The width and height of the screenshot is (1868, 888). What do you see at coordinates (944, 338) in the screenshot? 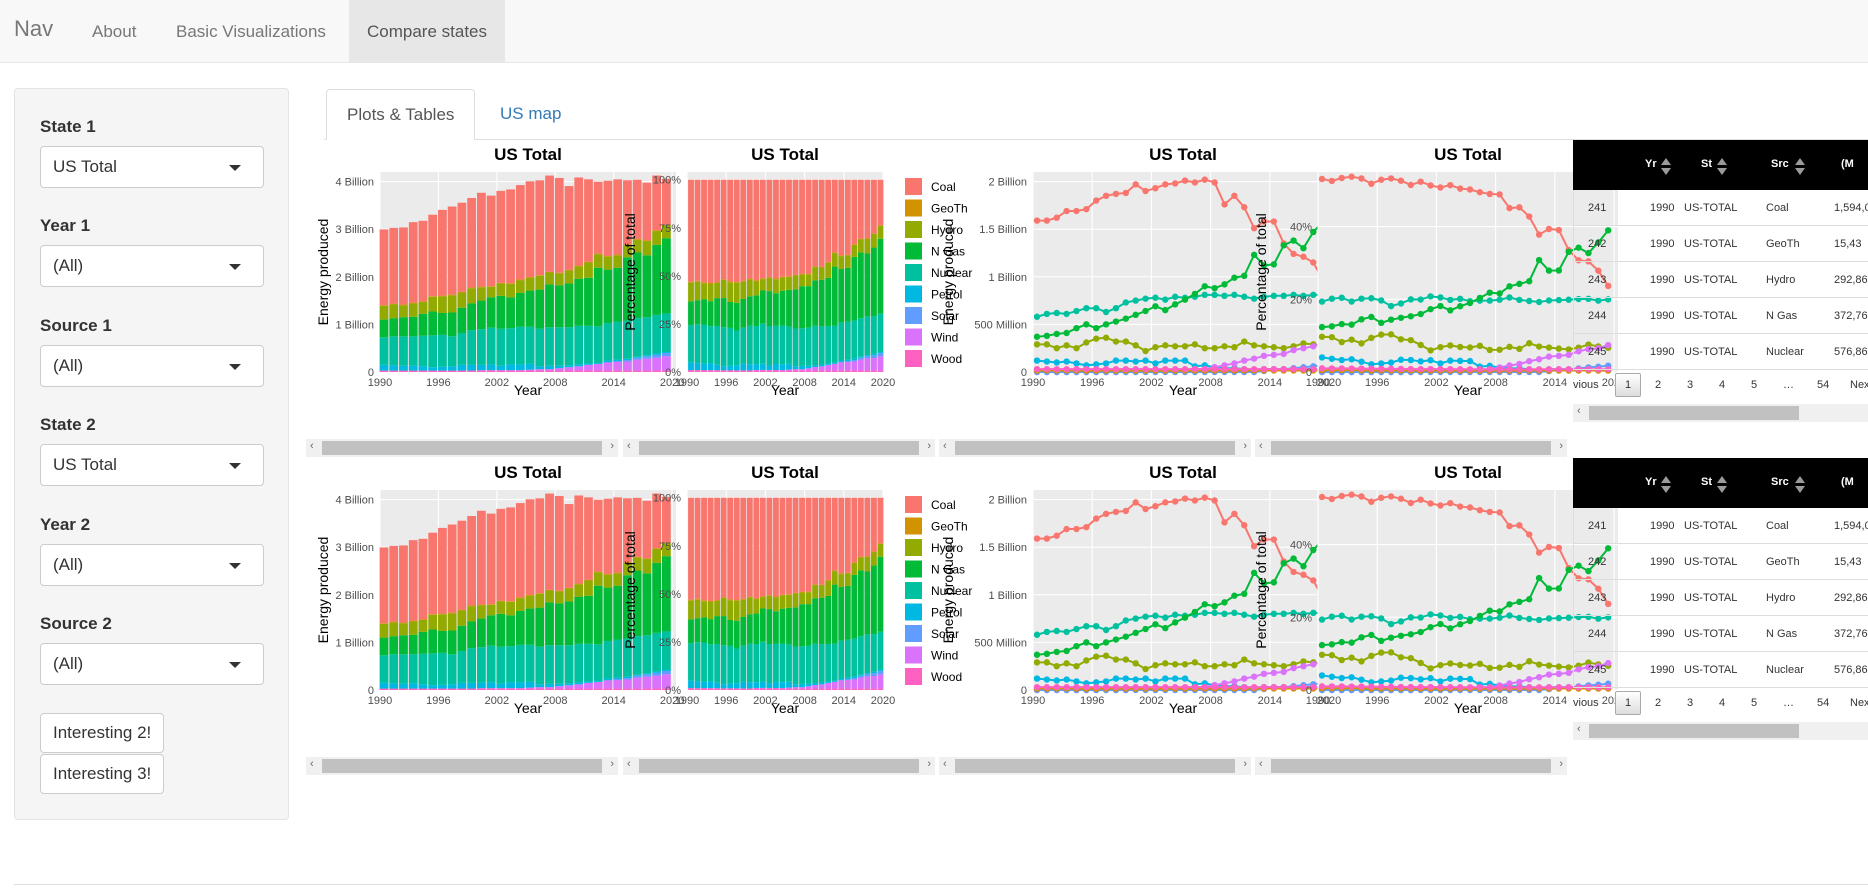
I see `legend-label: Wind` at bounding box center [944, 338].